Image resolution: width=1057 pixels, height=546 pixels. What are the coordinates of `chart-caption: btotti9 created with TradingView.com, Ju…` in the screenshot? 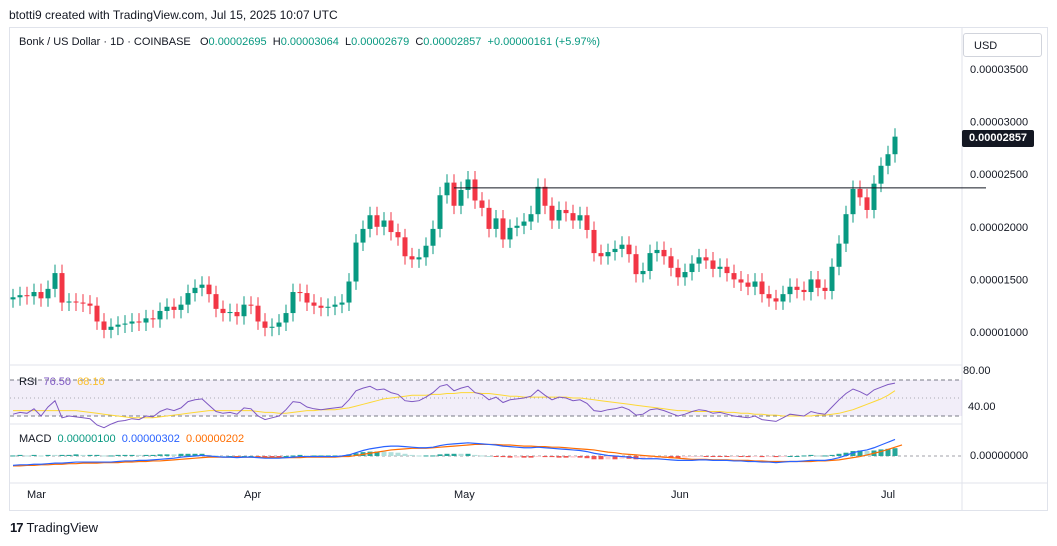 It's located at (173, 15).